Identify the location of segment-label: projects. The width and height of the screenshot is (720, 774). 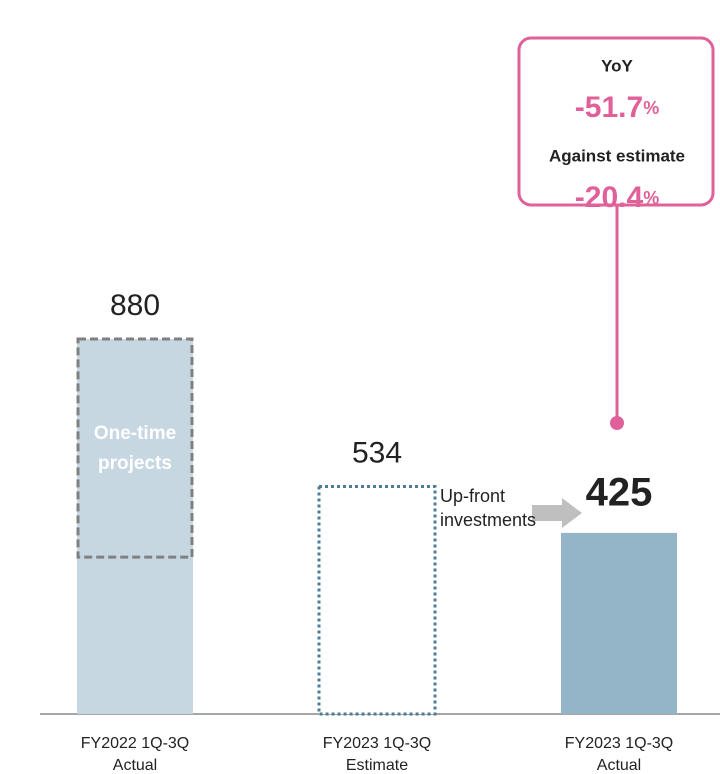
(135, 463).